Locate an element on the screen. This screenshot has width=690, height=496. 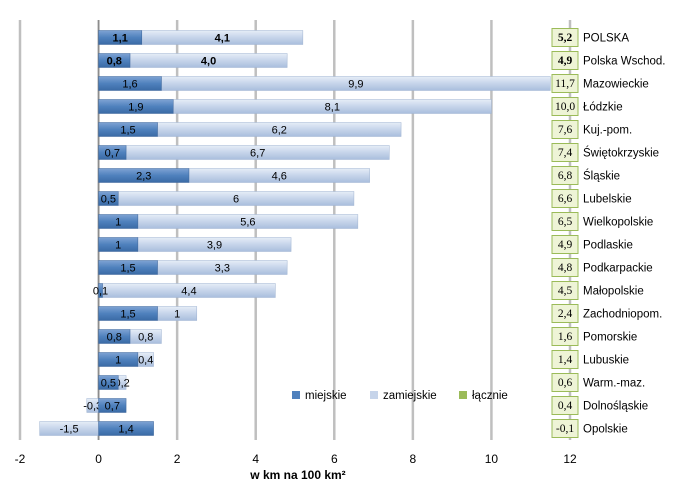
value-label: 1,4 is located at coordinates (125, 429).